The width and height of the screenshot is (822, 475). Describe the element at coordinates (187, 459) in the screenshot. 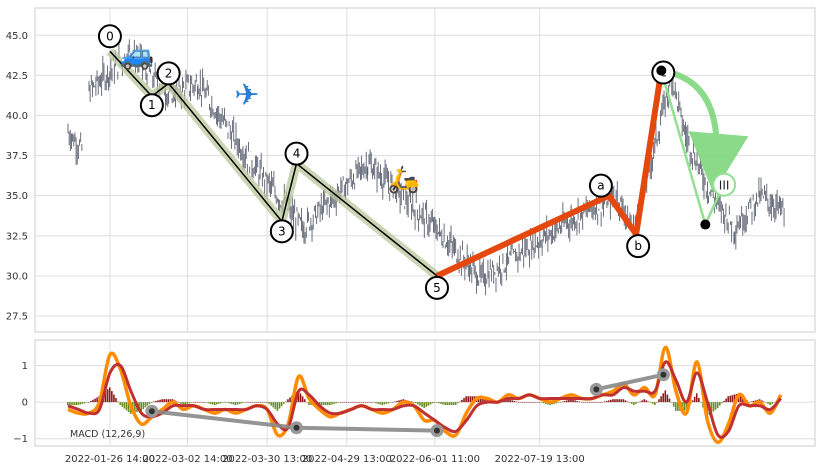

I see `x-tick-label: 2022-03-02 14:00` at that location.